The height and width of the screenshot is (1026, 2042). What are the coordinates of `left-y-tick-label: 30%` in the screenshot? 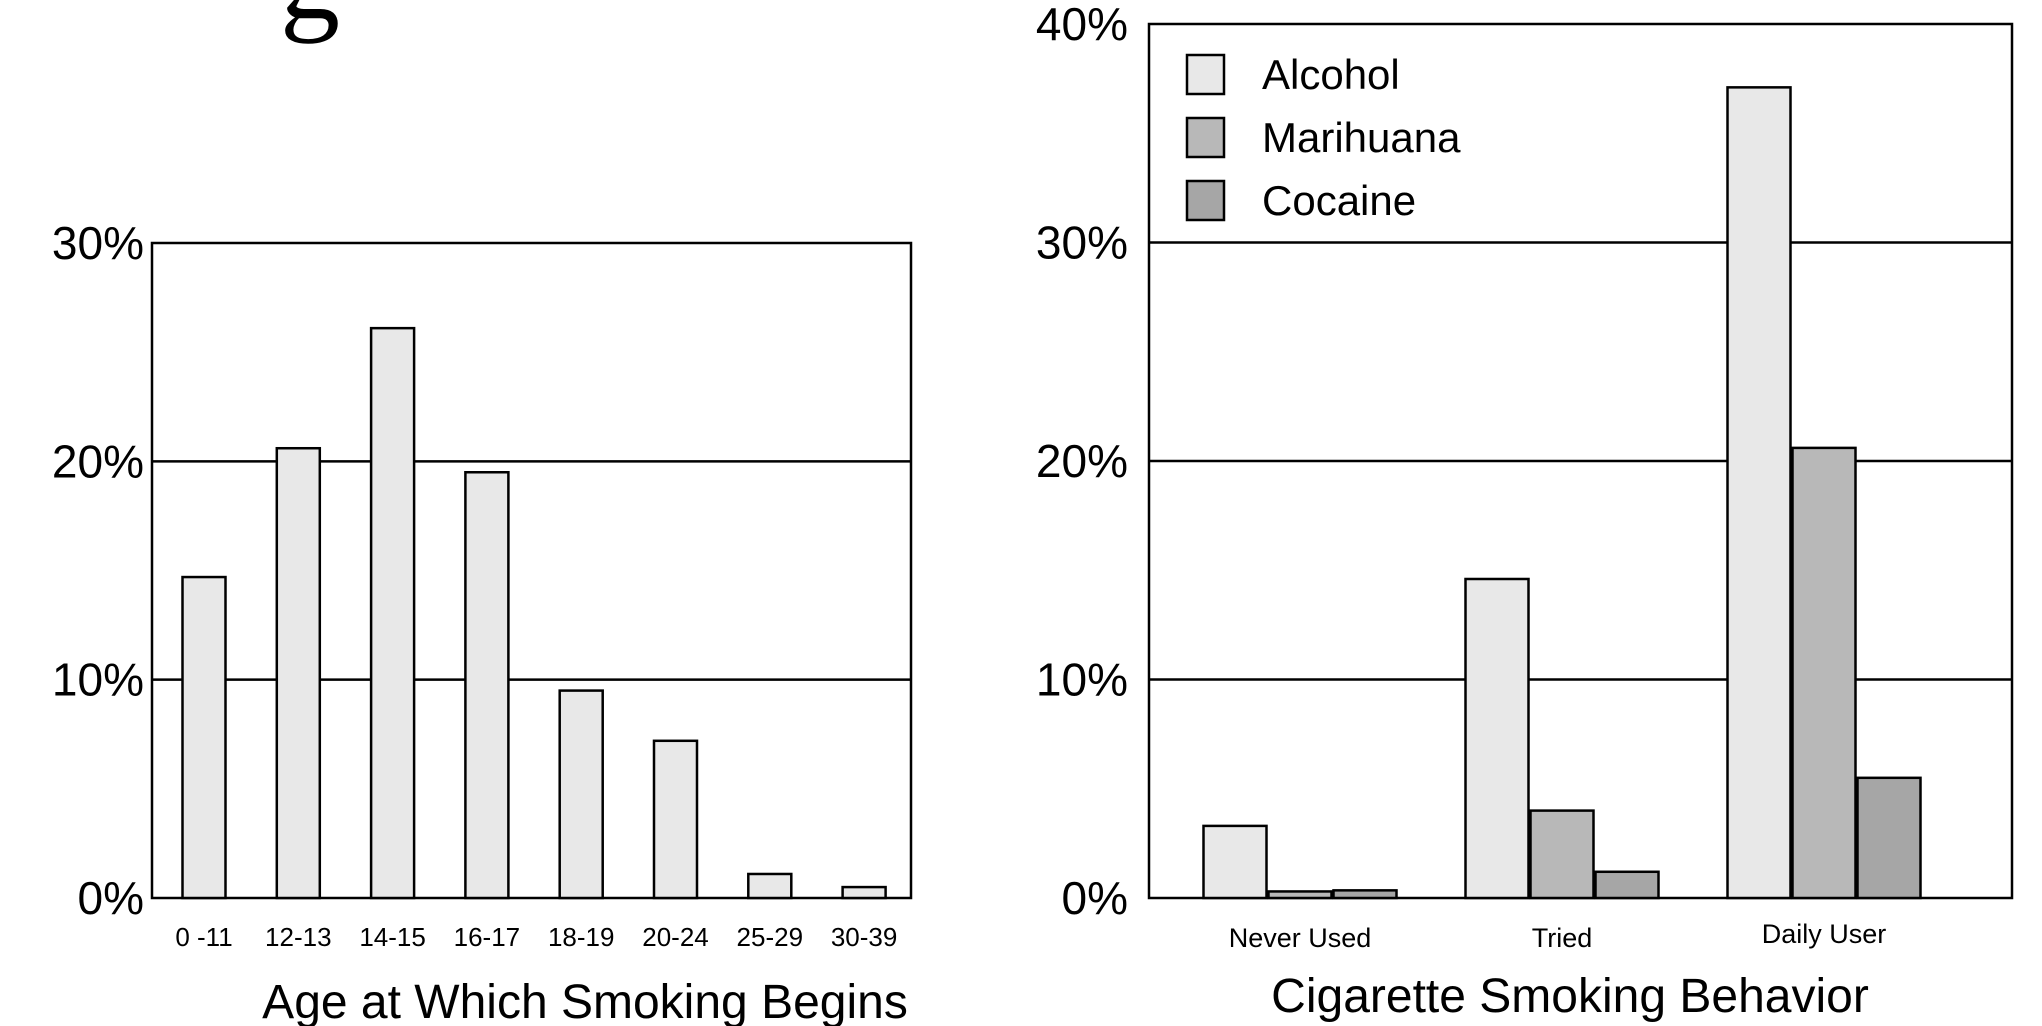 It's located at (98, 243).